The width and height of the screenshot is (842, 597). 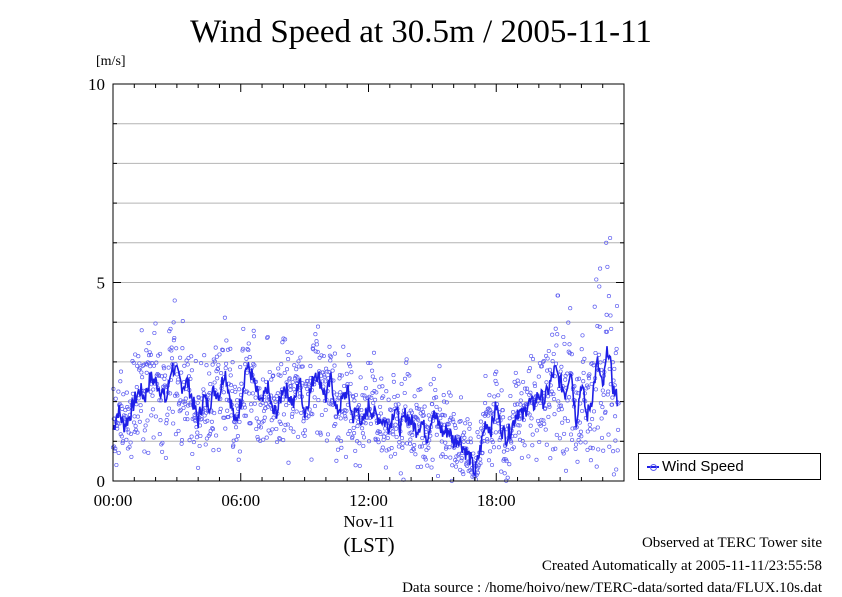 What do you see at coordinates (729, 466) in the screenshot?
I see `legend: Wind Speed` at bounding box center [729, 466].